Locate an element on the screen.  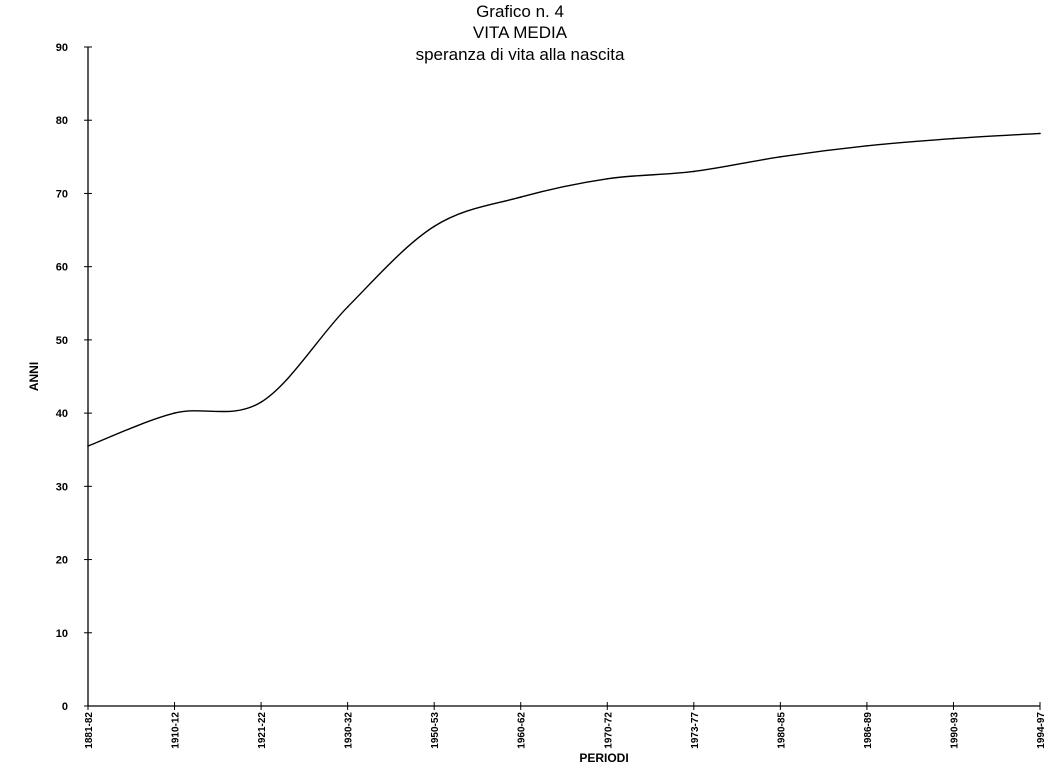
x-tick-label: 1973-77 is located at coordinates (695, 730).